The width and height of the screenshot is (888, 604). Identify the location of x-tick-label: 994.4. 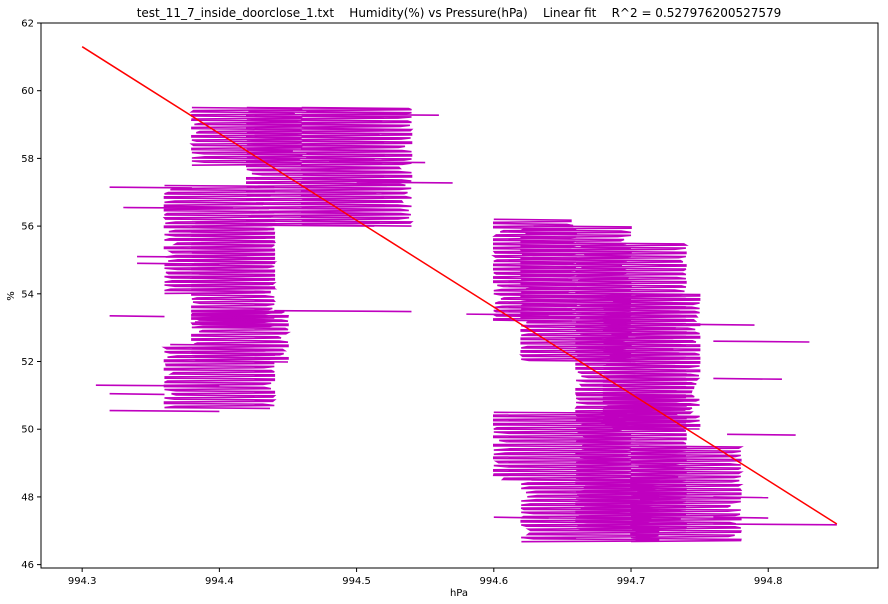
(219, 581).